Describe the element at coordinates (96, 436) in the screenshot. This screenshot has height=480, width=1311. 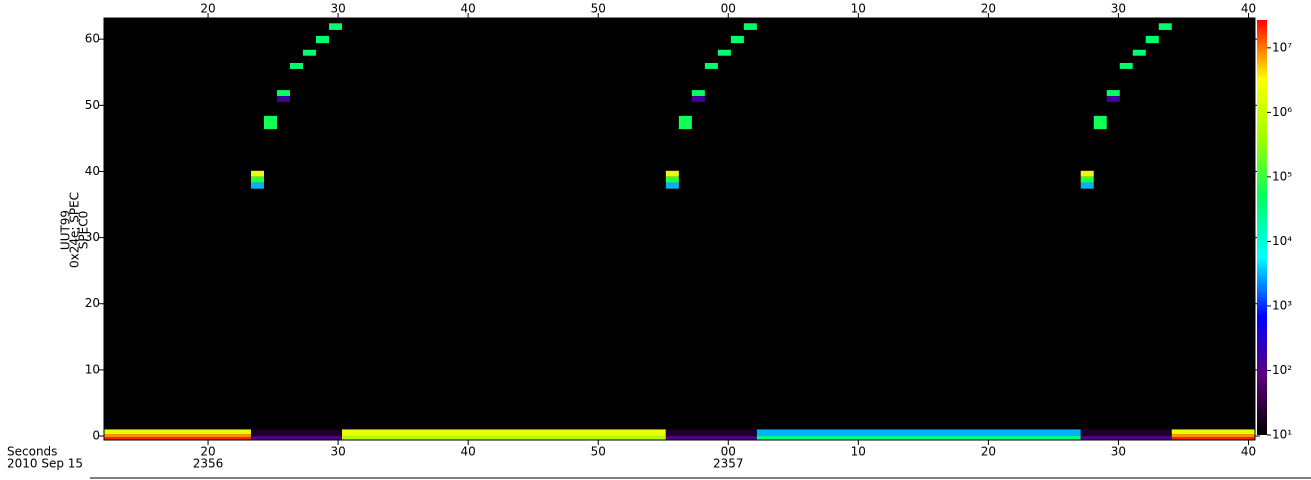
I see `y-tick-label: 0` at that location.